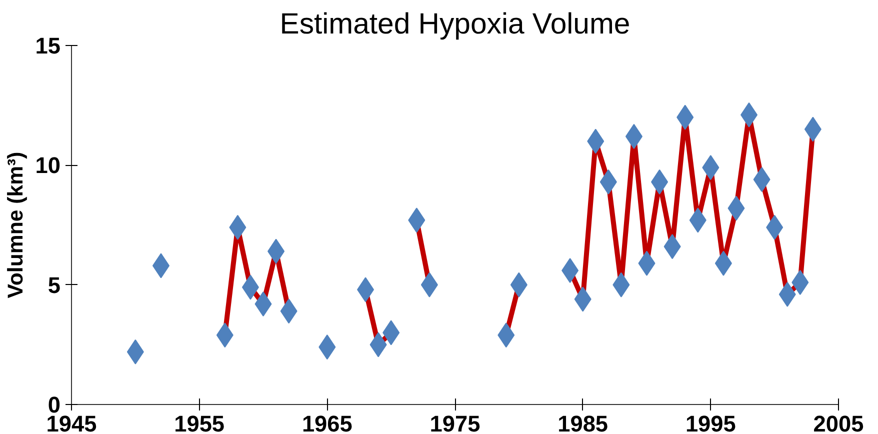 The image size is (878, 434). Describe the element at coordinates (47, 45) in the screenshot. I see `y-tick-label: 15` at that location.